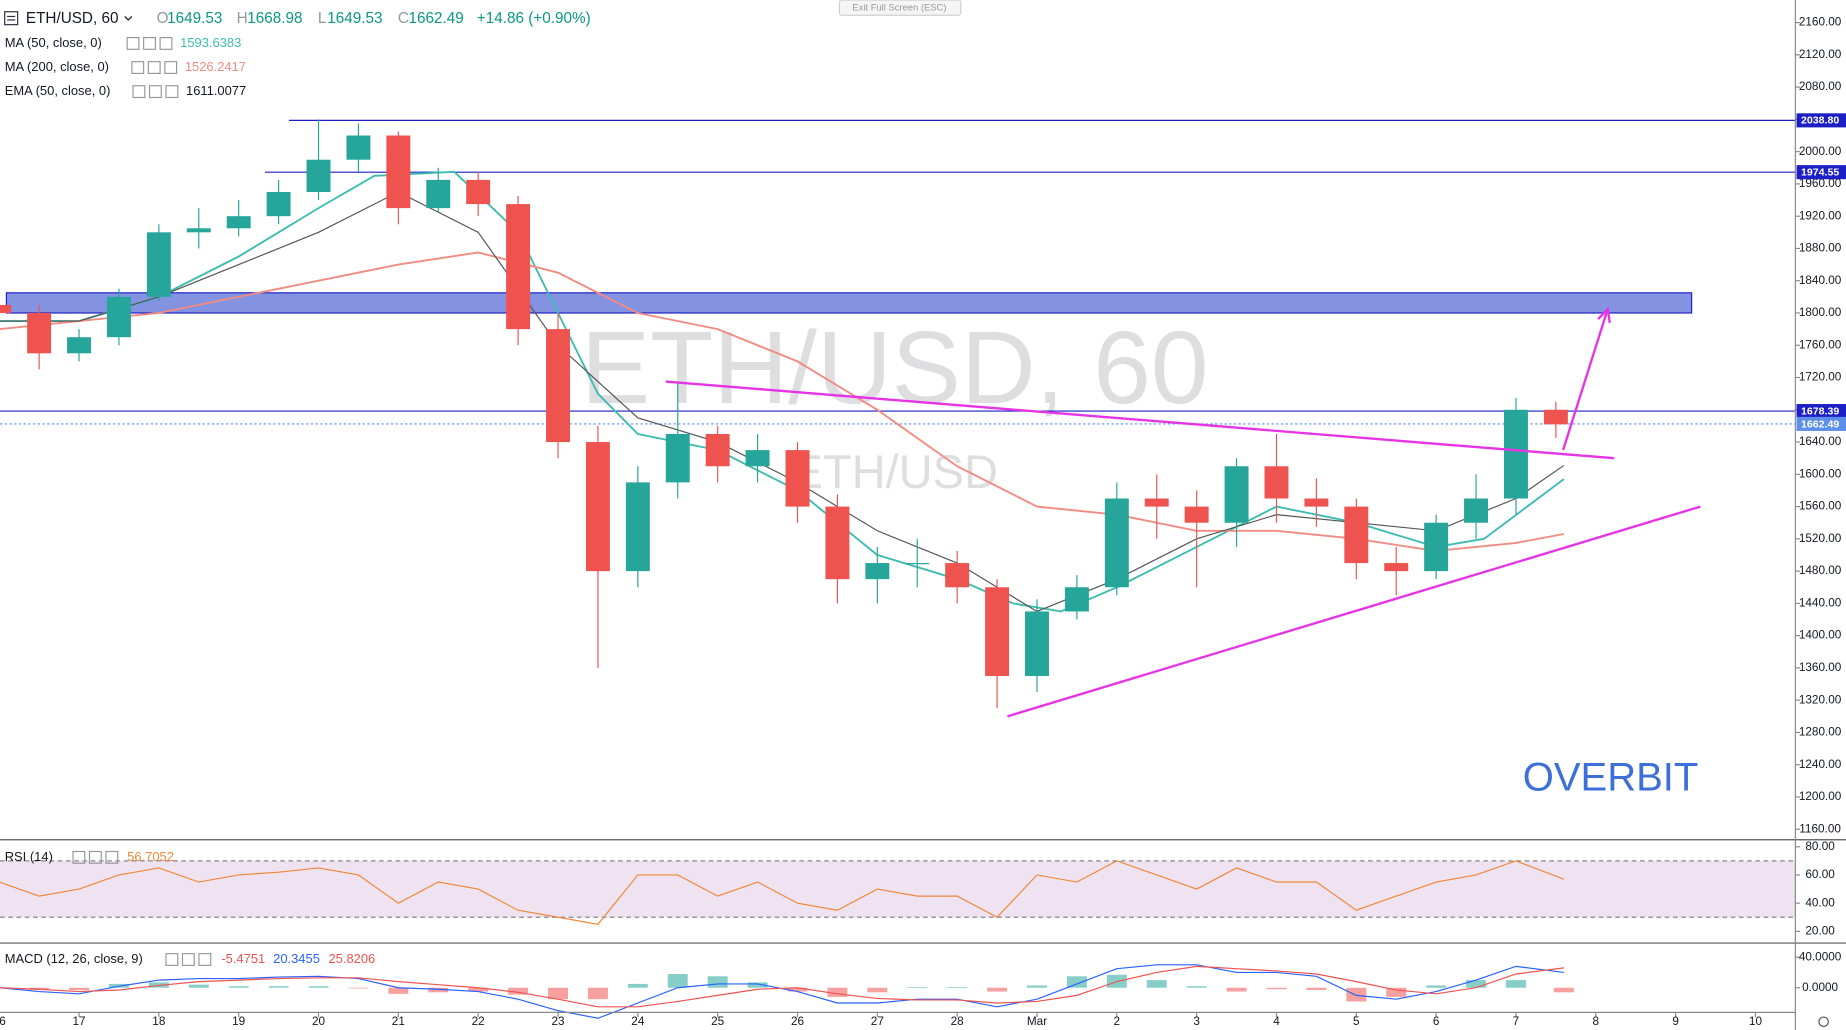  Describe the element at coordinates (894, 471) in the screenshot. I see `watermark-sub: ETH/USD` at that location.